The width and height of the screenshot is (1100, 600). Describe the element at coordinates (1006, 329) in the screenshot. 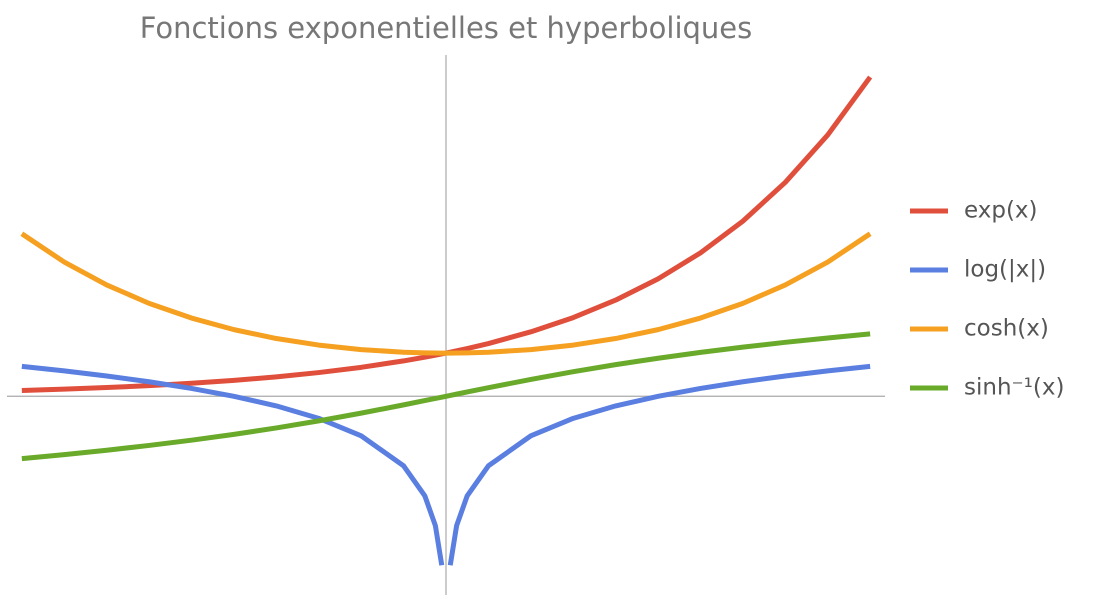

I see `legend-text: cosh(x)` at that location.